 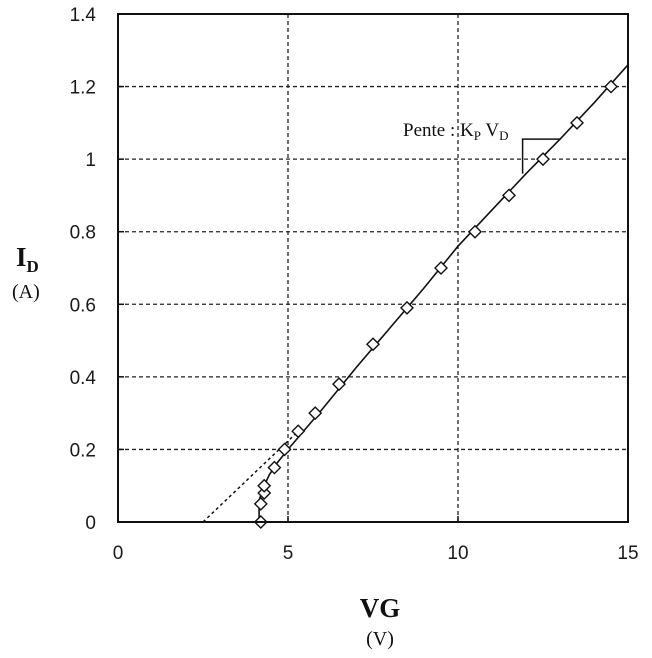 What do you see at coordinates (33, 266) in the screenshot?
I see `y-axis-title-sub: D` at bounding box center [33, 266].